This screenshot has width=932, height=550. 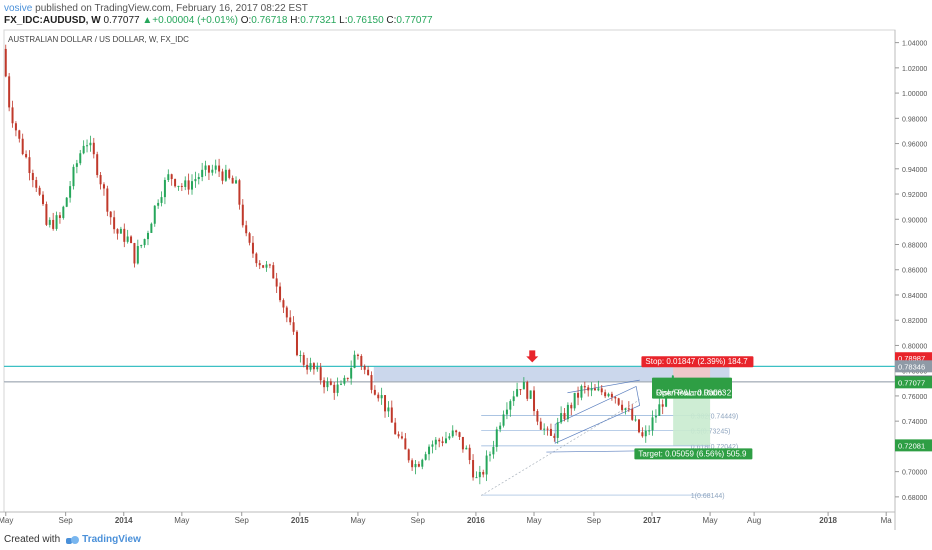 I want to click on open-pnl-box, so click(x=692, y=388).